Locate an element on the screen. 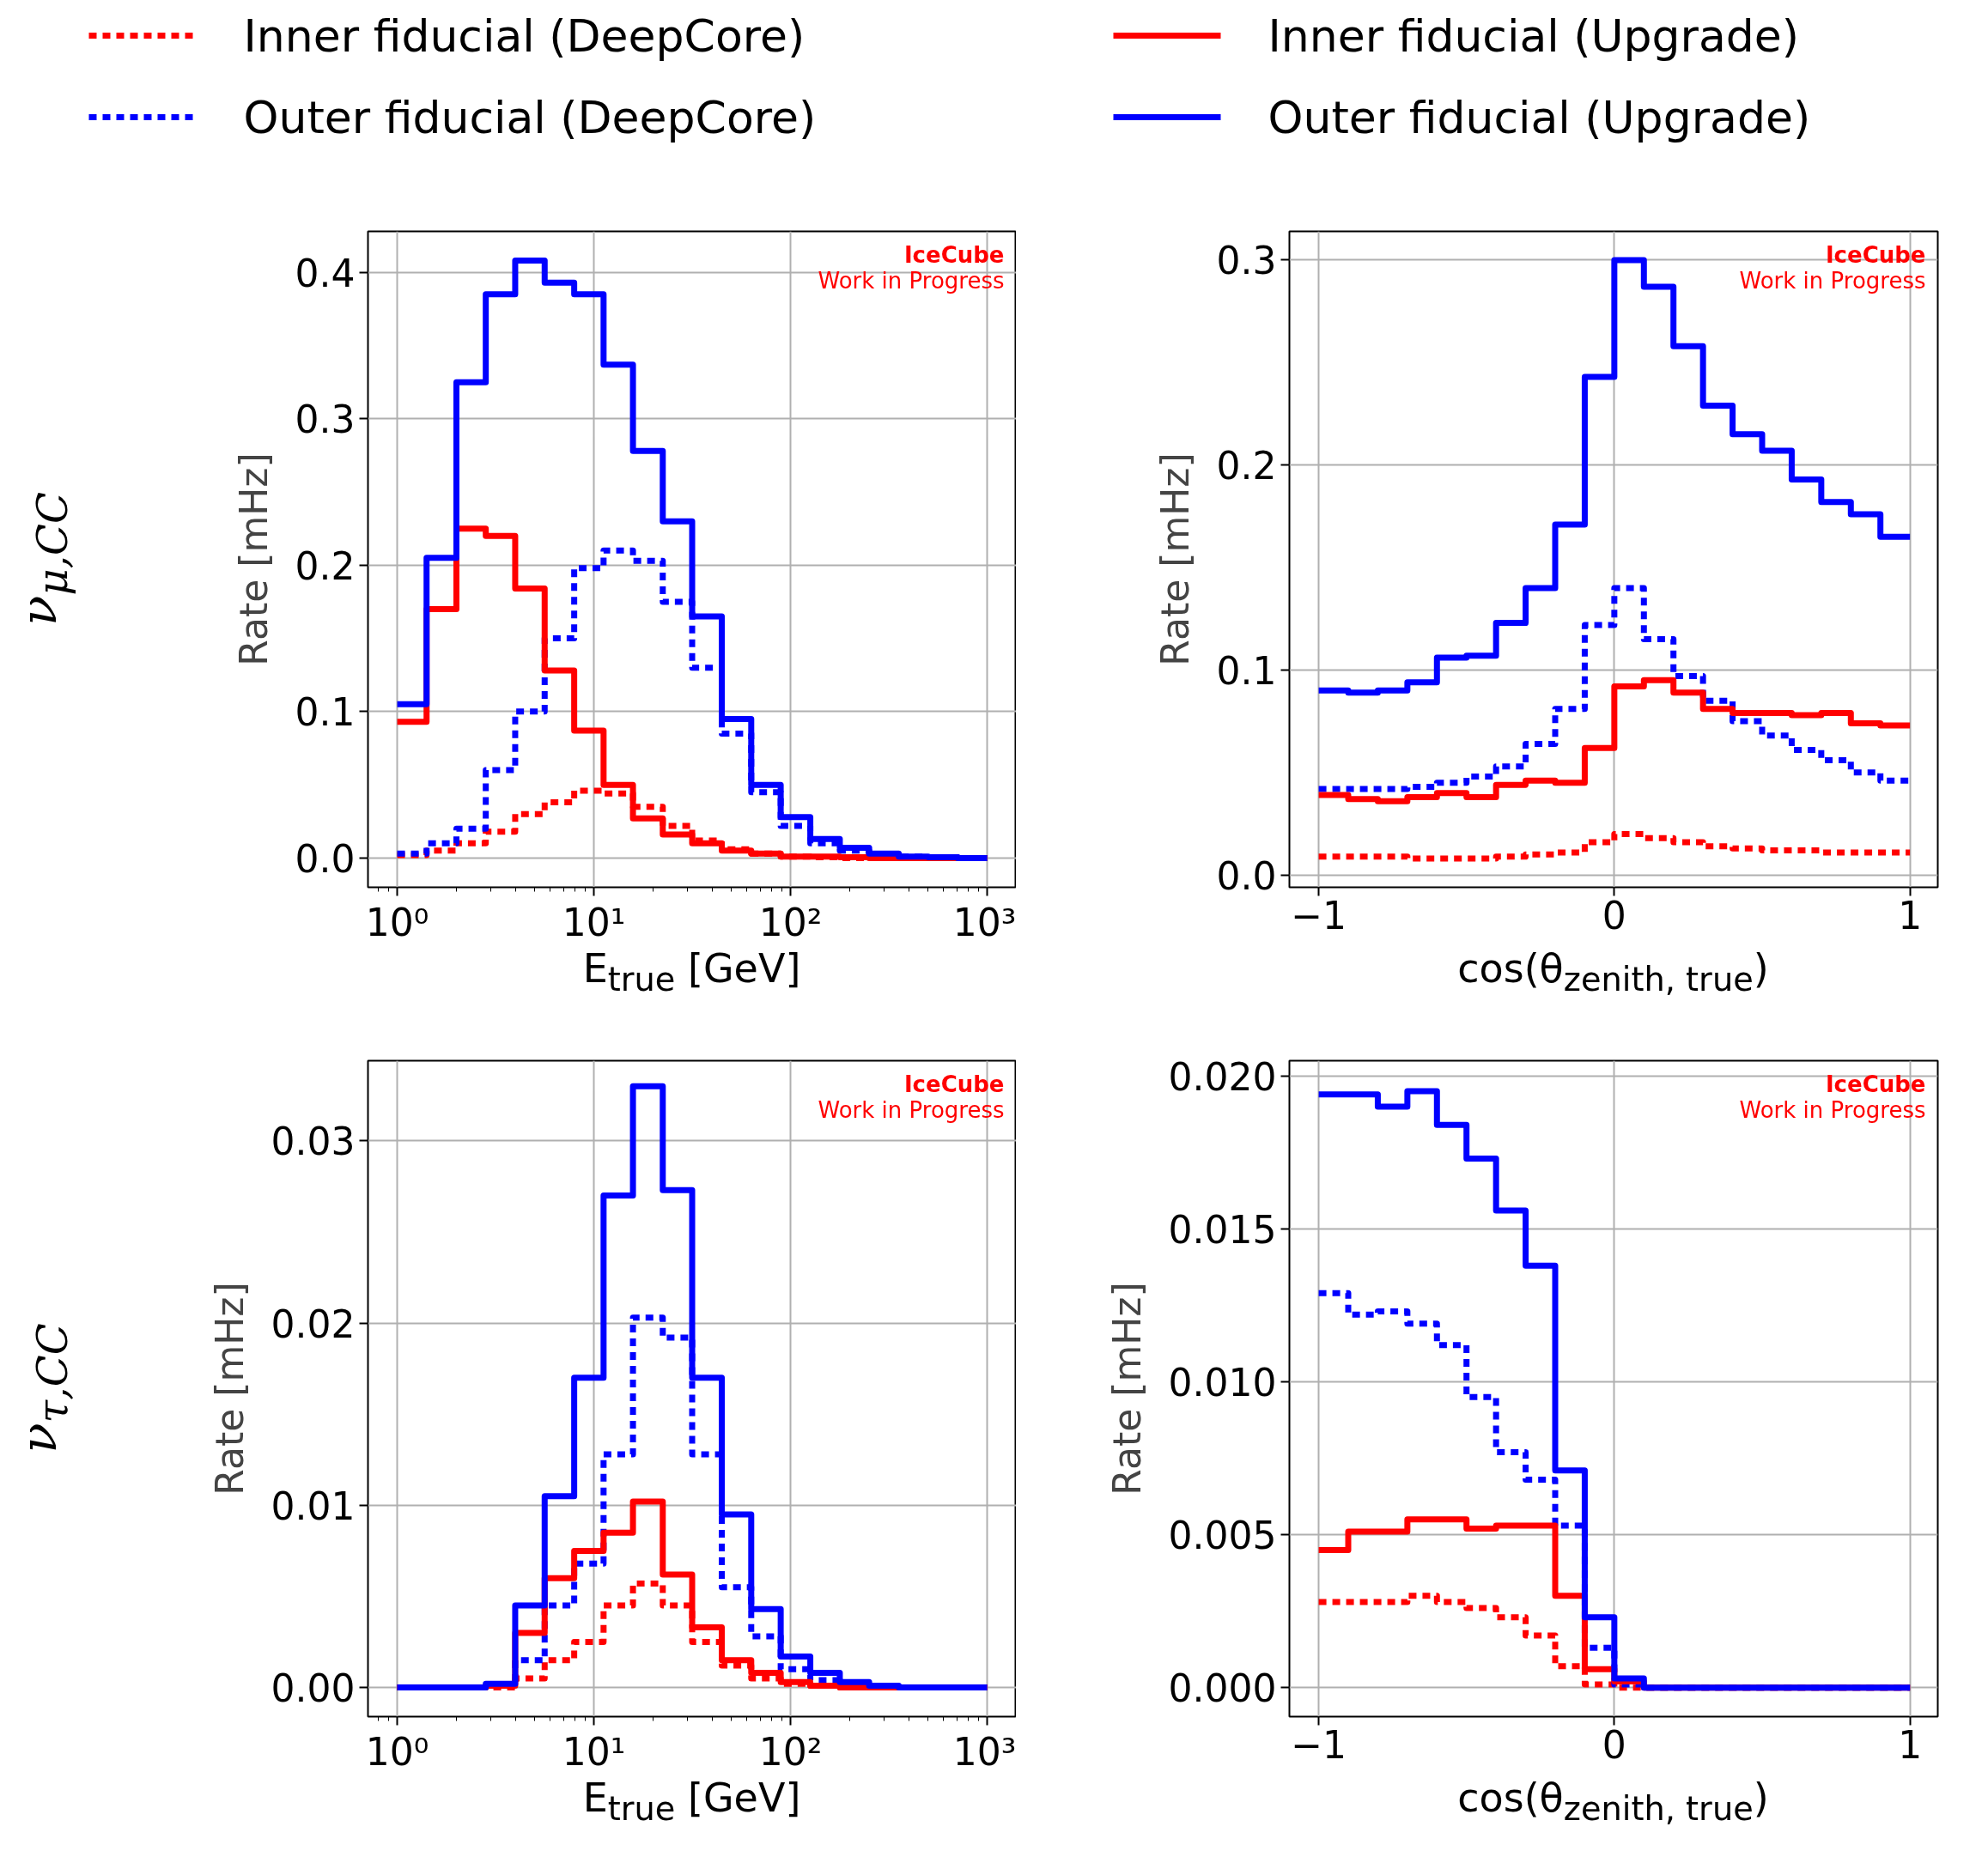  y-tick-label: 0.010 is located at coordinates (1222, 1382).